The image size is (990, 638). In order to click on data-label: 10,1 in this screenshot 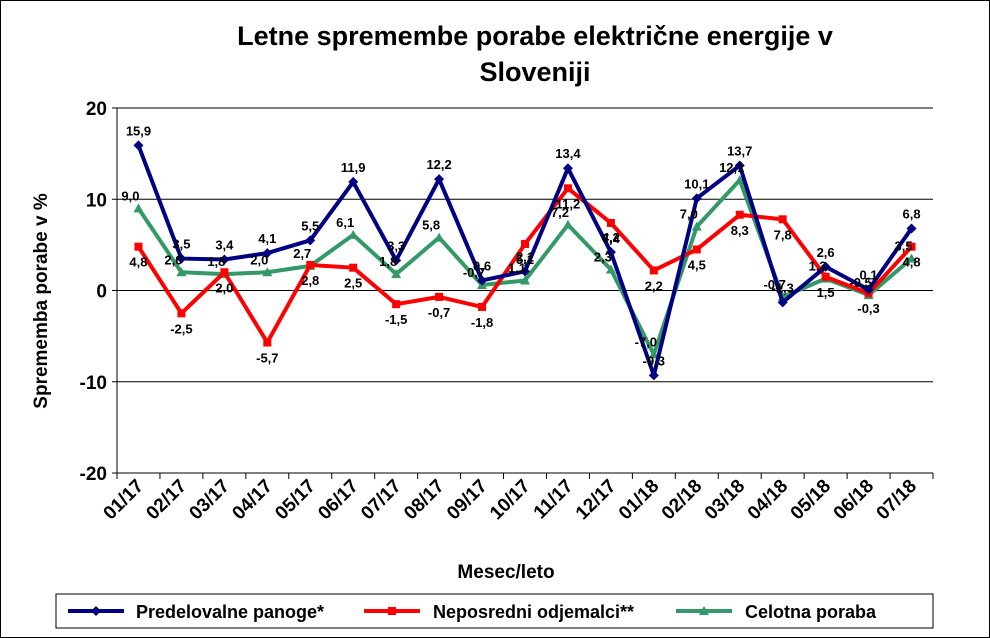, I will do `click(696, 183)`.